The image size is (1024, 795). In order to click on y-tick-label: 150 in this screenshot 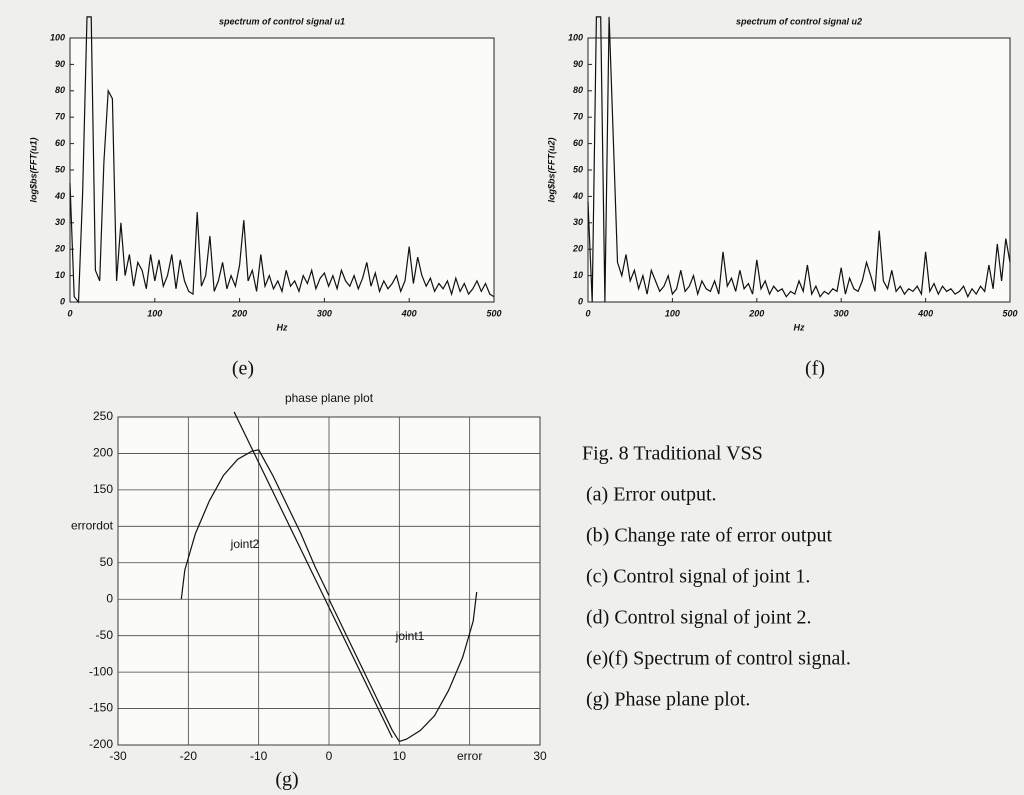, I will do `click(103, 489)`.